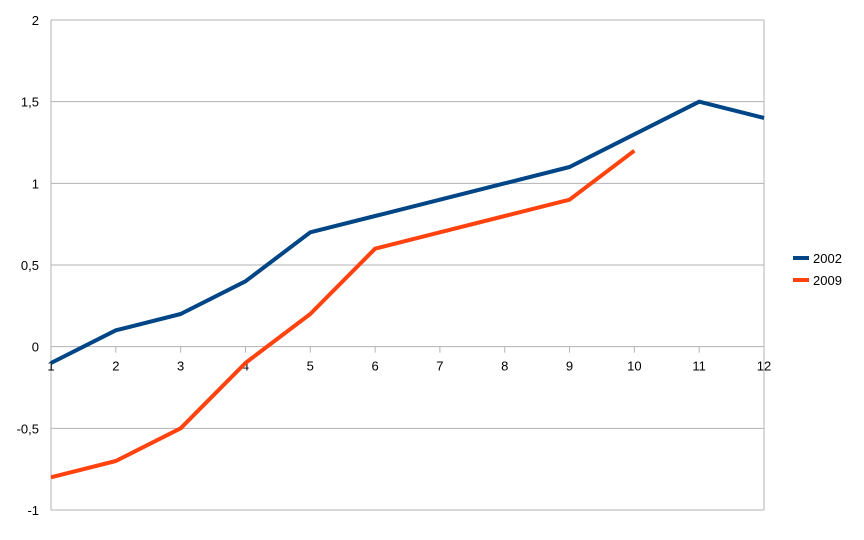  What do you see at coordinates (180, 366) in the screenshot?
I see `x-tick-label: 3` at bounding box center [180, 366].